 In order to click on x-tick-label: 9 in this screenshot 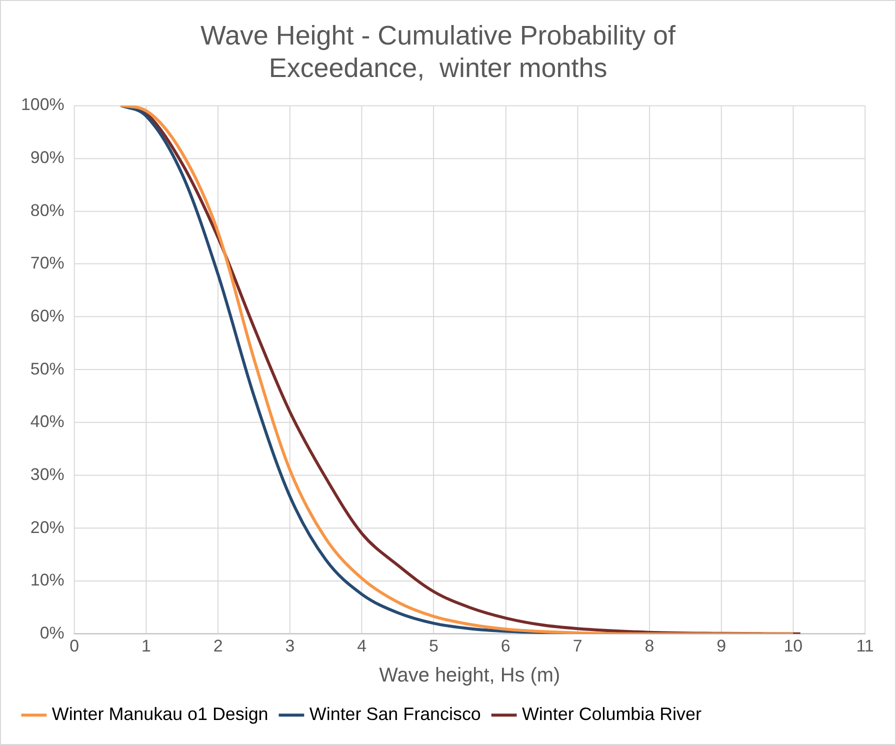, I will do `click(721, 646)`.